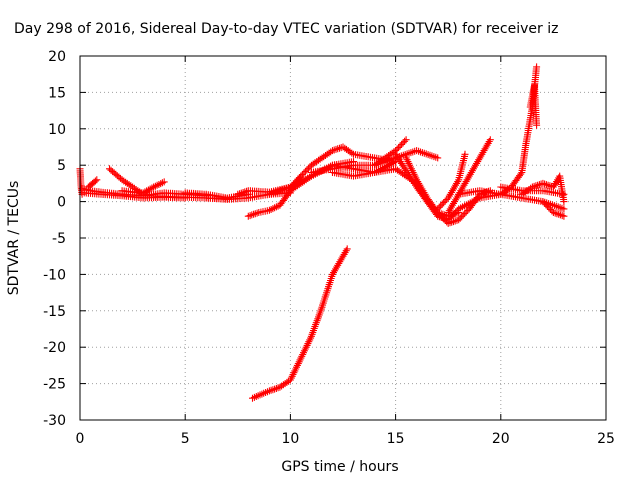 This screenshot has height=480, width=640. Describe the element at coordinates (59, 239) in the screenshot. I see `y-tick-label: -5` at that location.